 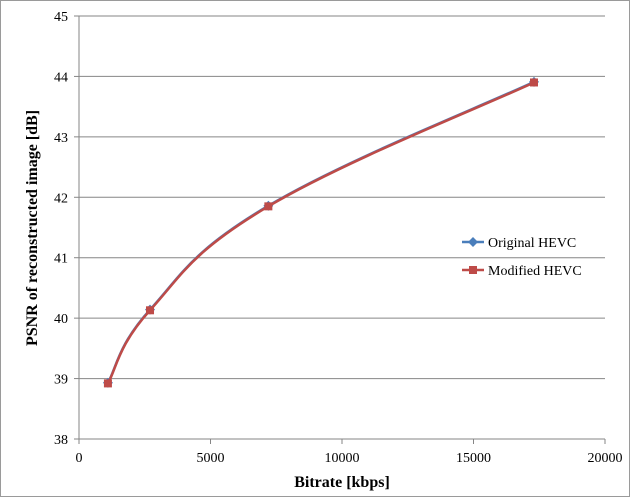 I want to click on y-tick-label: 42, so click(x=61, y=198).